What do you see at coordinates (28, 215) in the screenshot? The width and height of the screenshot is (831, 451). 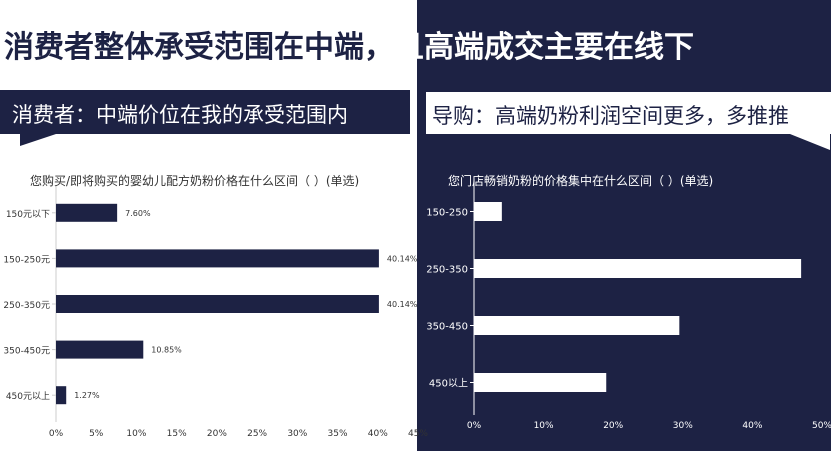 I see `left-chart-category-label: 150元以下` at bounding box center [28, 215].